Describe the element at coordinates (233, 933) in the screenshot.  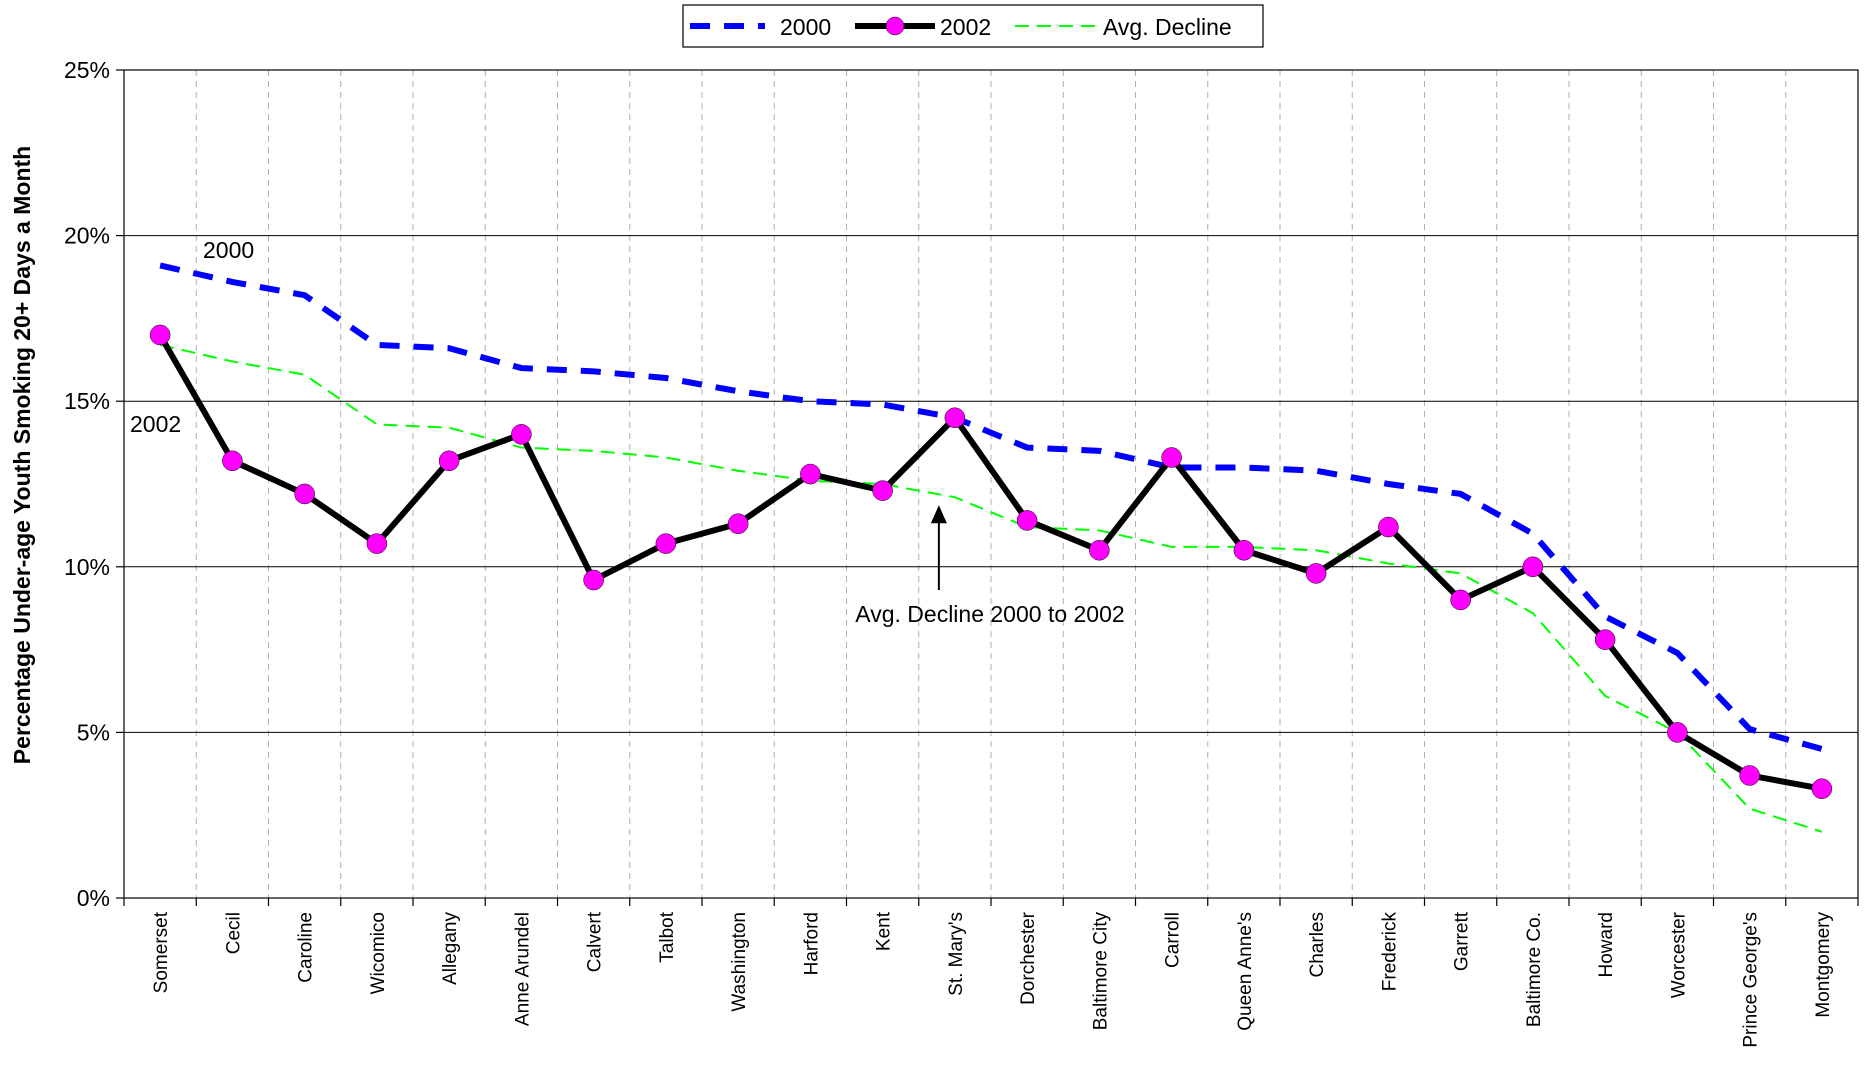
I see `x-tick-label: Cecil` at that location.